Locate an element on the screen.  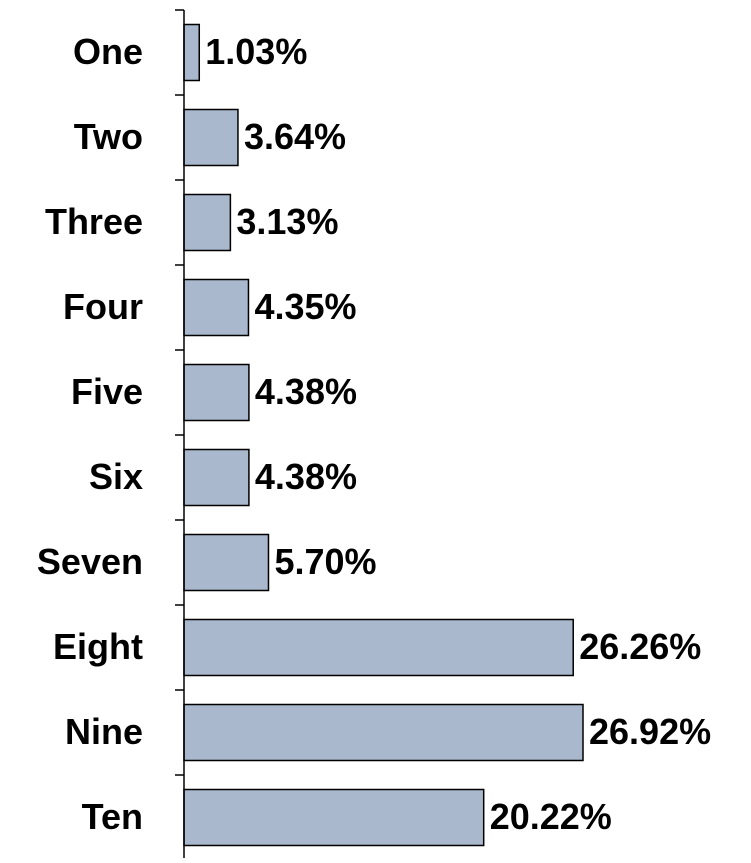
category-label: Eight is located at coordinates (98, 646).